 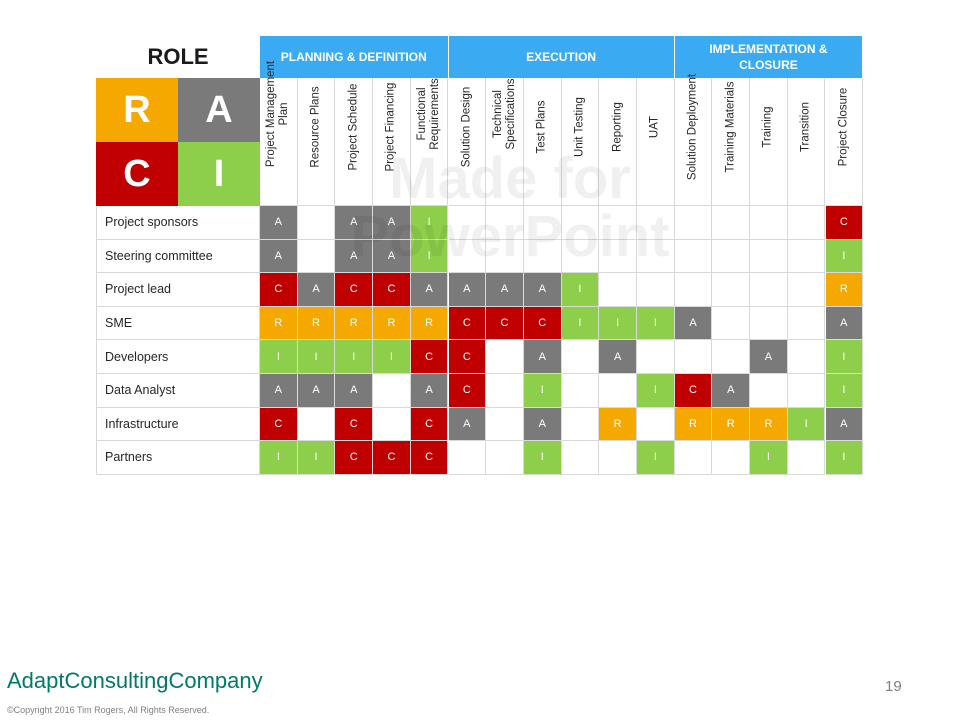 I want to click on column-header-label: UAT, so click(x=654, y=127).